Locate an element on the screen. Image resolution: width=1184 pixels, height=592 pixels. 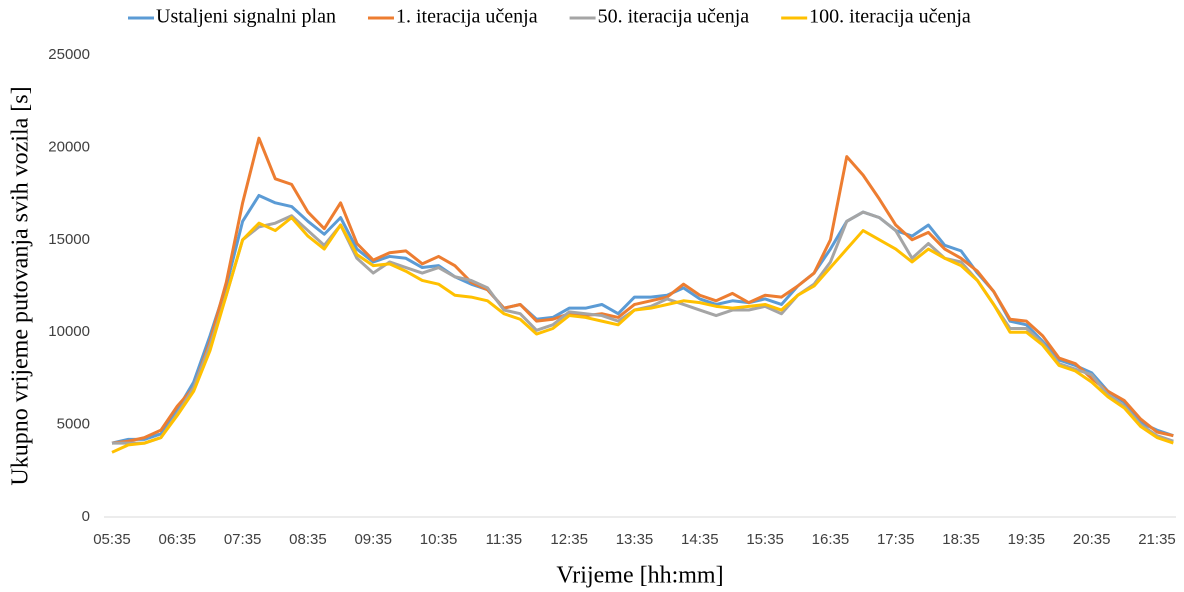
y-tick-label: 5000 is located at coordinates (73, 424).